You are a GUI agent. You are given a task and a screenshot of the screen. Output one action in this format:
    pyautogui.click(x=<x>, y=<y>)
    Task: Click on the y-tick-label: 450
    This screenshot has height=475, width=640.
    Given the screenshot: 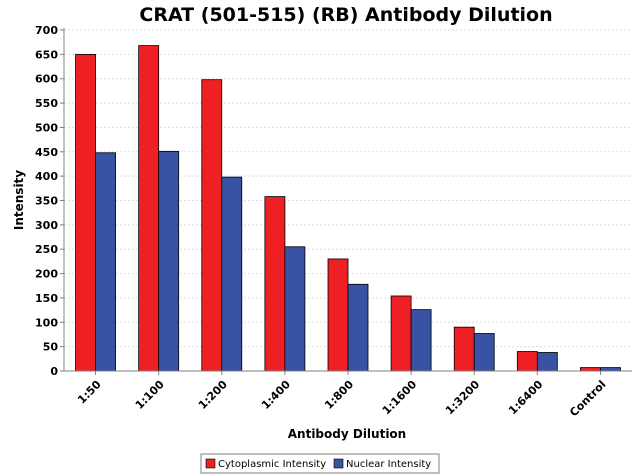 What is the action you would take?
    pyautogui.click(x=46, y=152)
    